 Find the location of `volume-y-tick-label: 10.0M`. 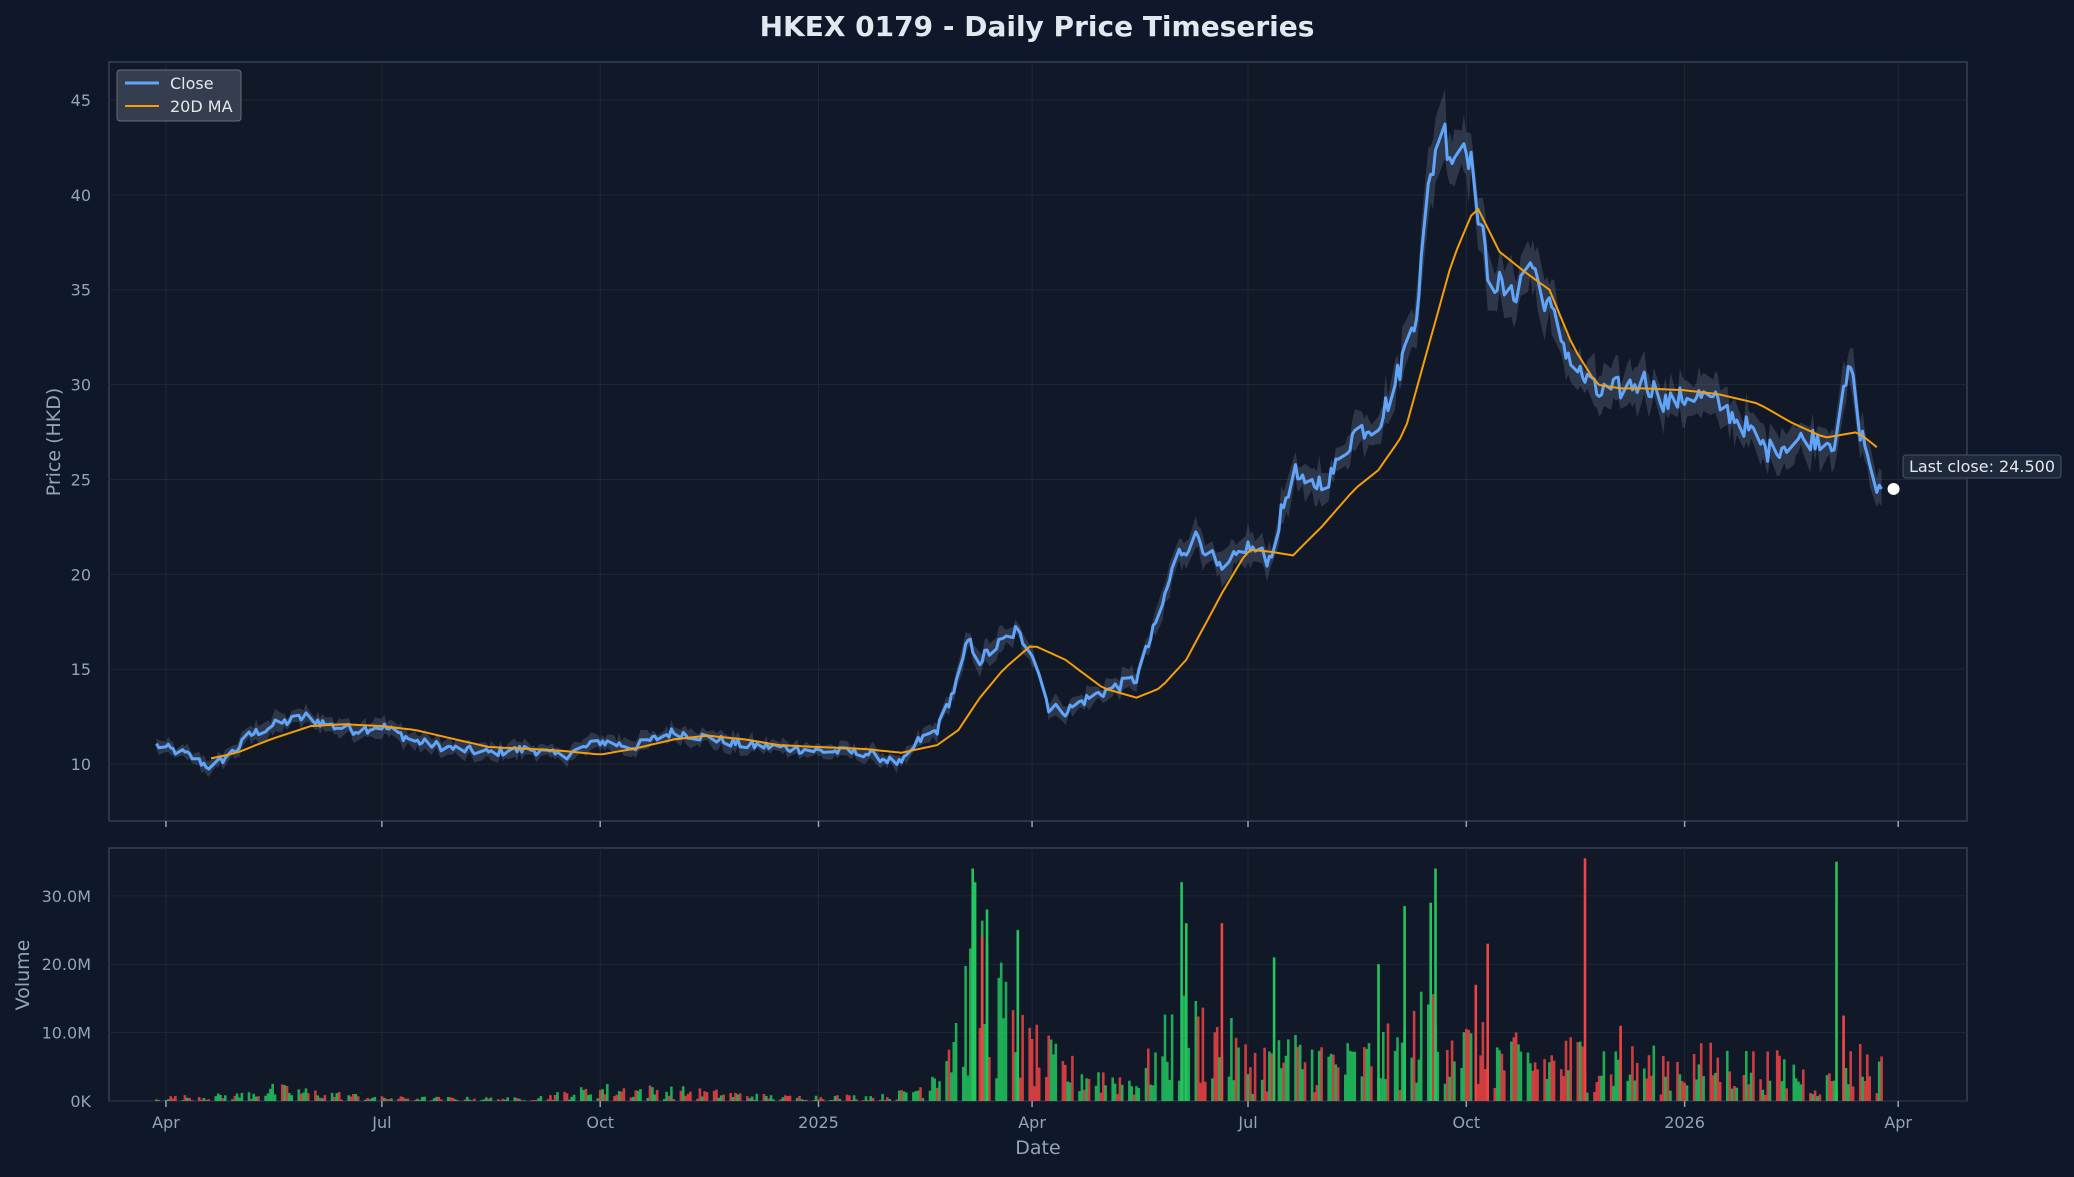

volume-y-tick-label: 10.0M is located at coordinates (66, 1033).